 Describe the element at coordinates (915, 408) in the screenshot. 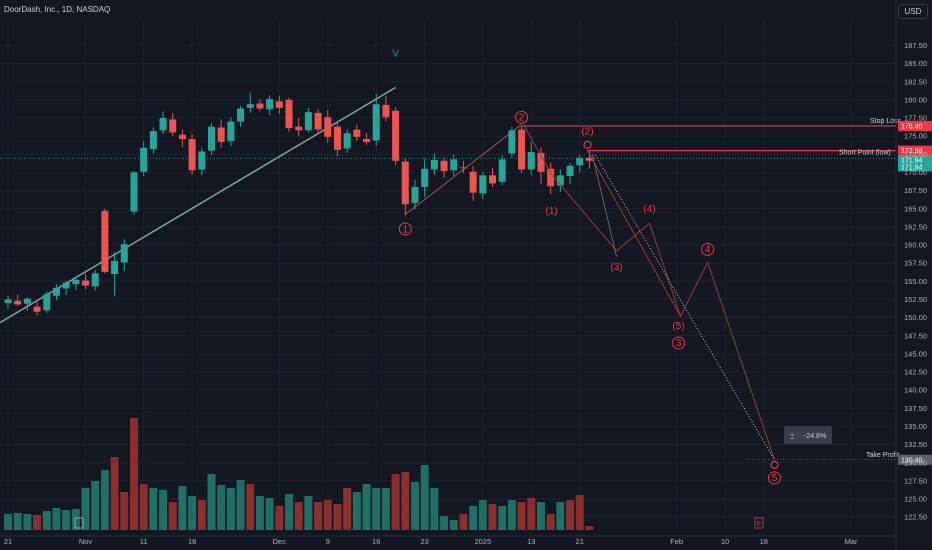

I see `price-tick-label: 137.50` at that location.